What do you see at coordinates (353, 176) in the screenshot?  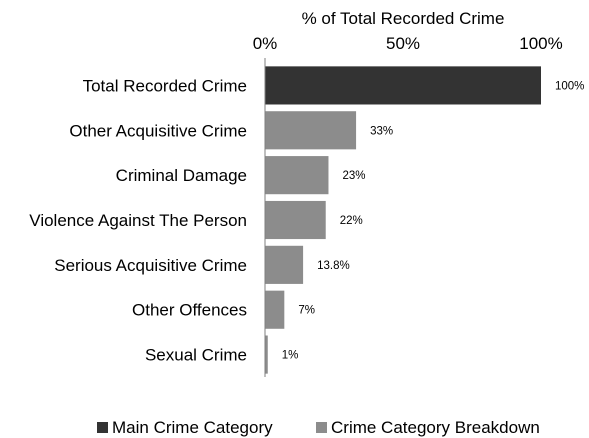 I see `bar-value-label: 23%` at bounding box center [353, 176].